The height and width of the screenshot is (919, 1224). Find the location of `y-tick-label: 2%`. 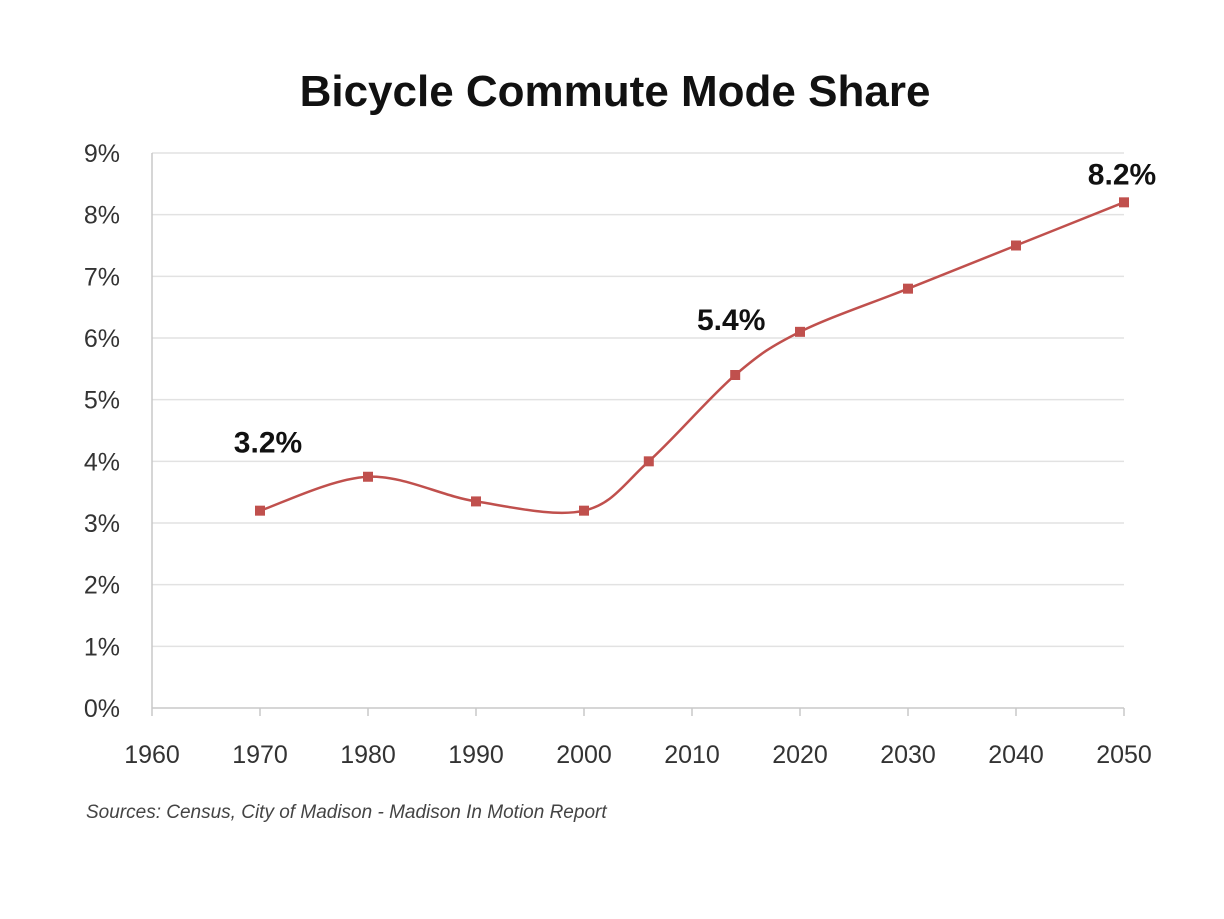

y-tick-label: 2% is located at coordinates (102, 586).